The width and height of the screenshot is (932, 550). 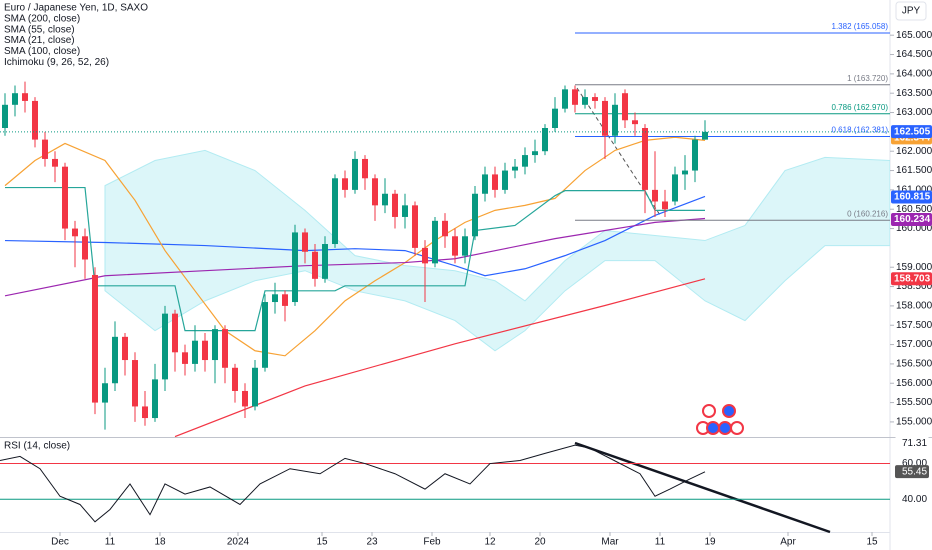 I want to click on legend-entry: SMA (200, close), so click(x=42, y=19).